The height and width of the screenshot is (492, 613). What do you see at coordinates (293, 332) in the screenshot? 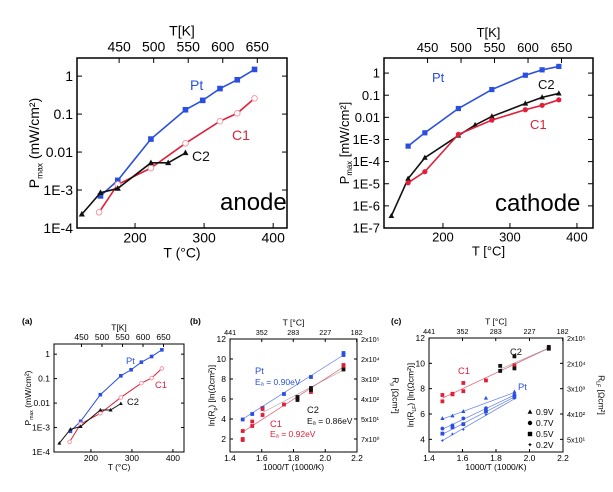
I see `top-tick-label: 283` at bounding box center [293, 332].